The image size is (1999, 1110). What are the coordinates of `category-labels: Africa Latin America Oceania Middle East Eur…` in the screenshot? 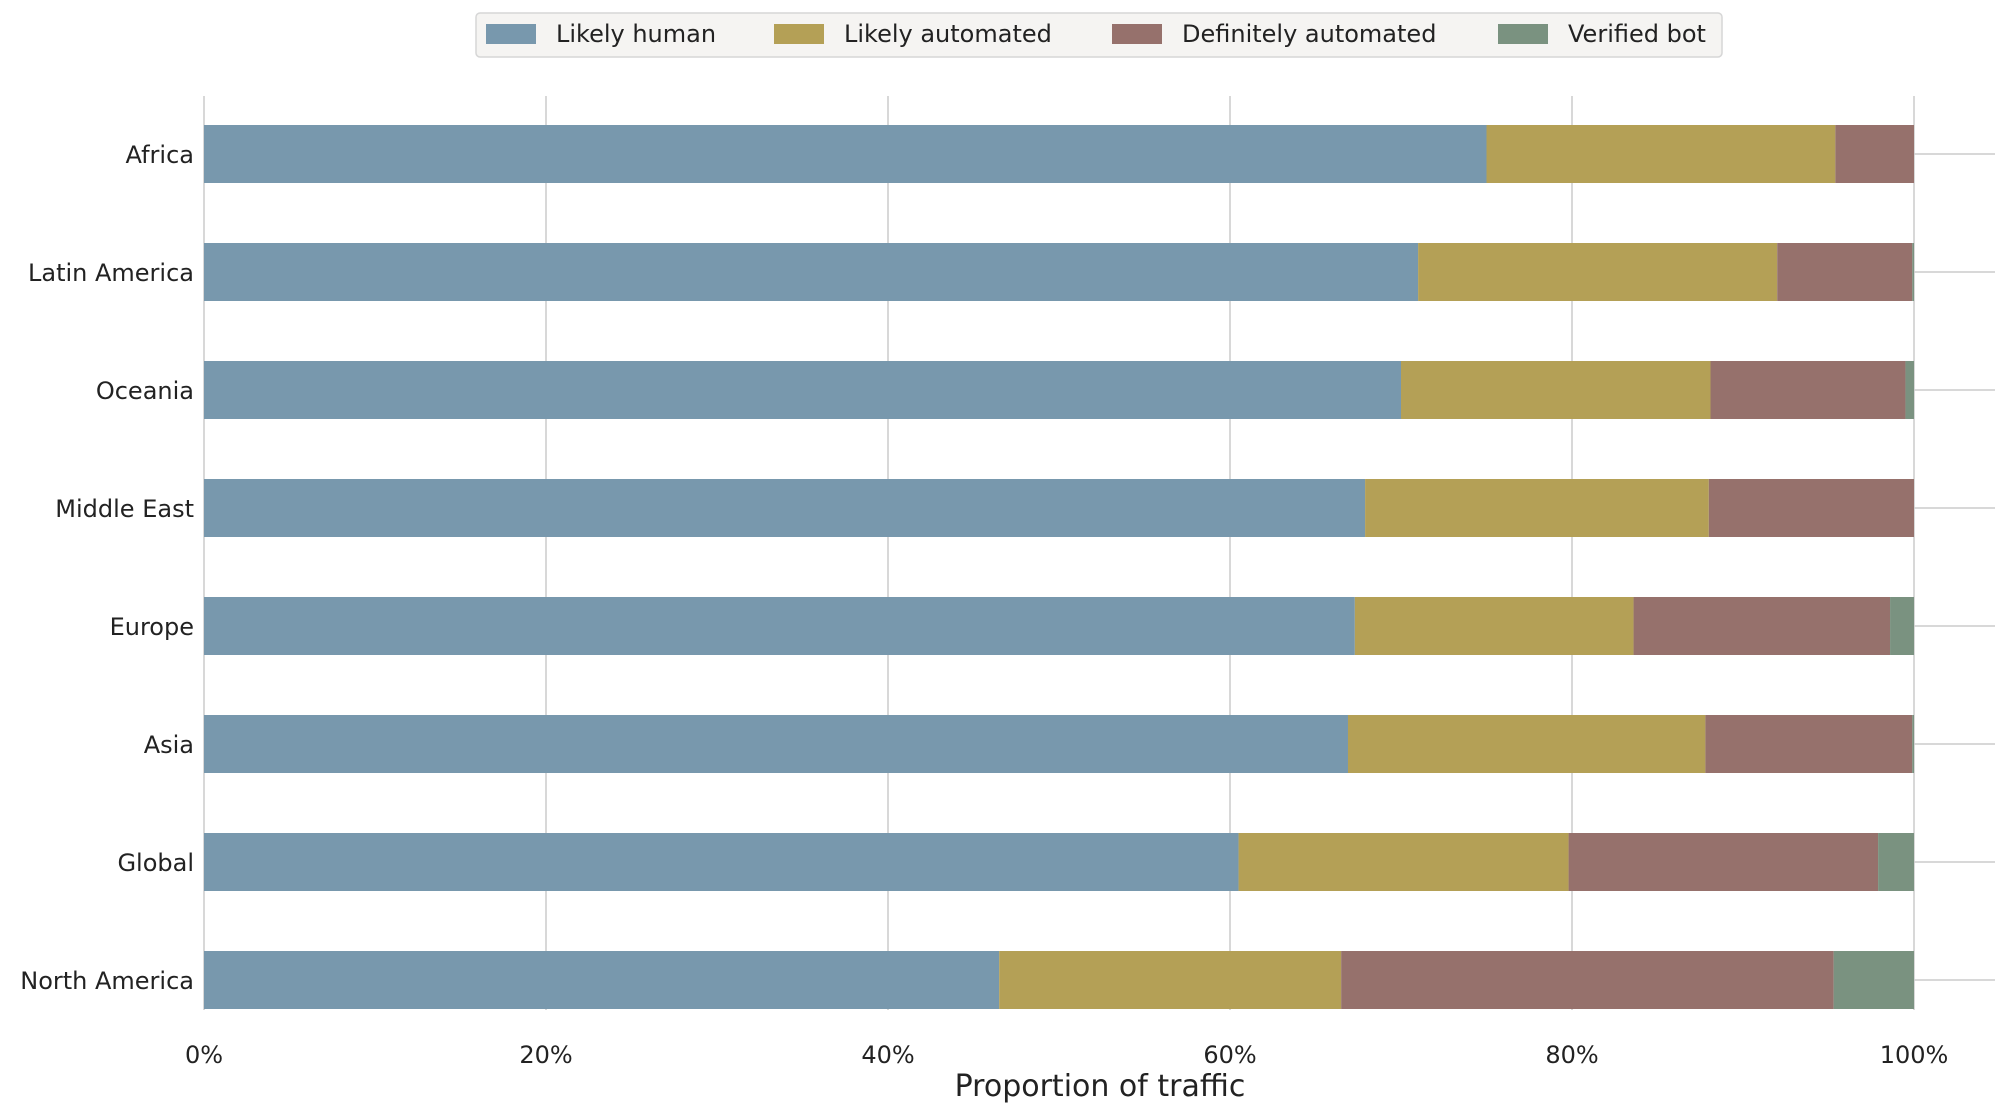 It's located at (107, 568).